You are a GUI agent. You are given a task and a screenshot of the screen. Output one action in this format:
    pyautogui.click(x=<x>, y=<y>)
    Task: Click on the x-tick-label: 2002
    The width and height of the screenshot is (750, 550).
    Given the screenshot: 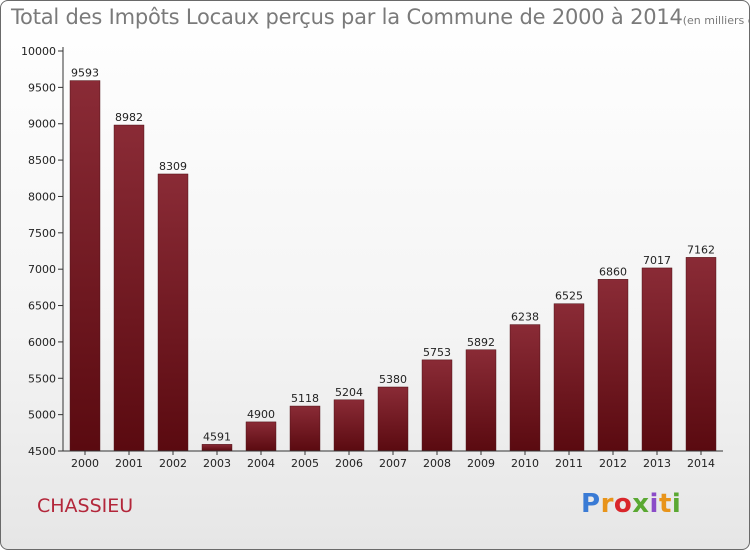 What is the action you would take?
    pyautogui.click(x=173, y=463)
    